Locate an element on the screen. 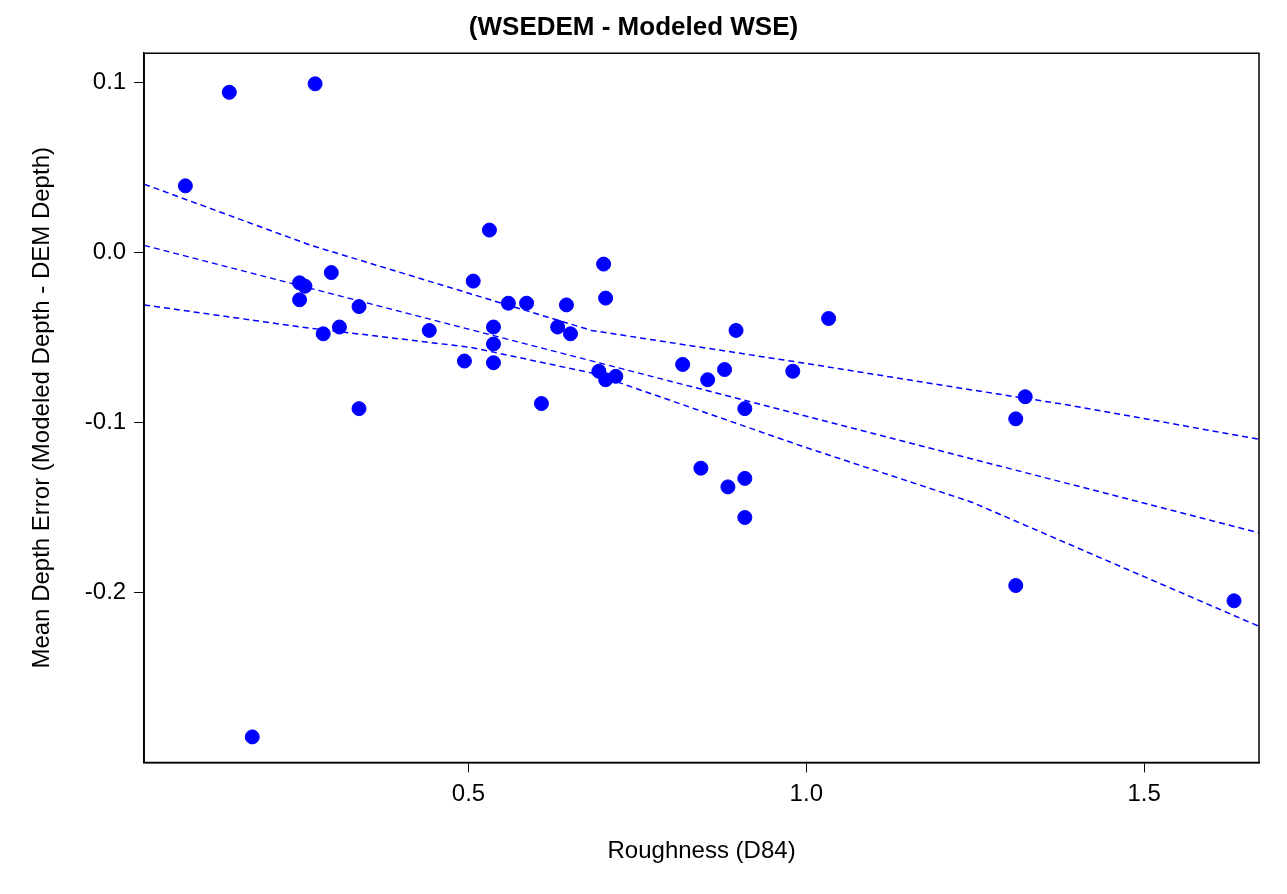  y-tick-label: 0.0 is located at coordinates (109, 250).